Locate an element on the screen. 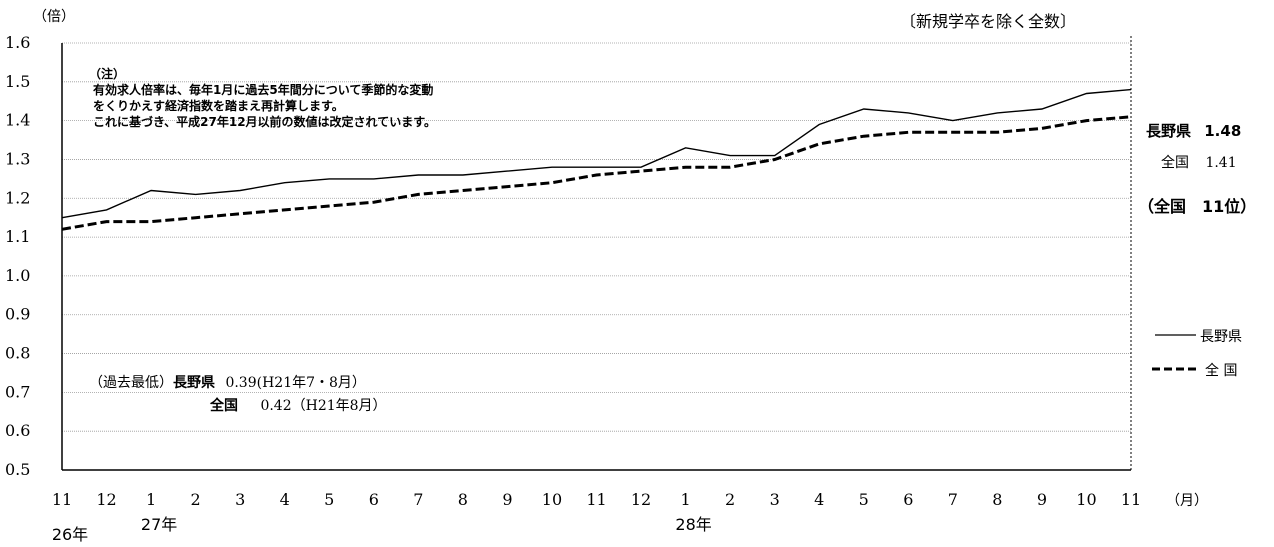 The image size is (1274, 547). legend-label-pref: 長野県 is located at coordinates (1221, 337).